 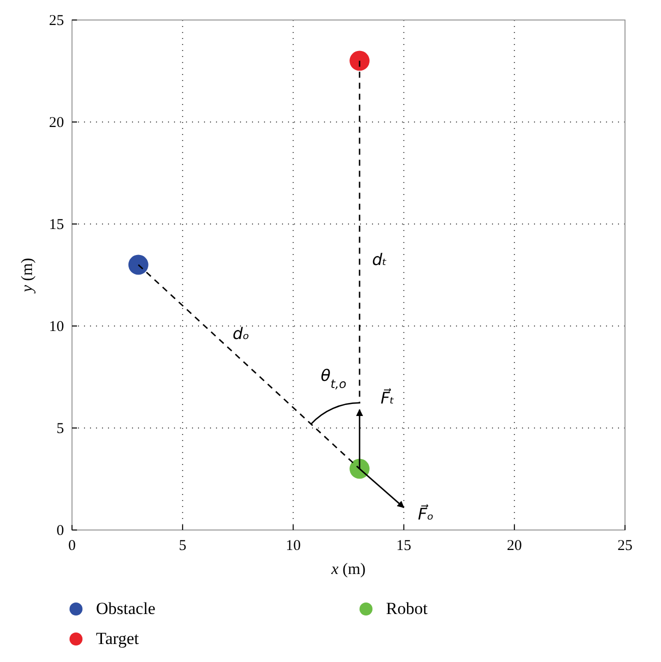 I want to click on legend-label: Robot, so click(x=407, y=608).